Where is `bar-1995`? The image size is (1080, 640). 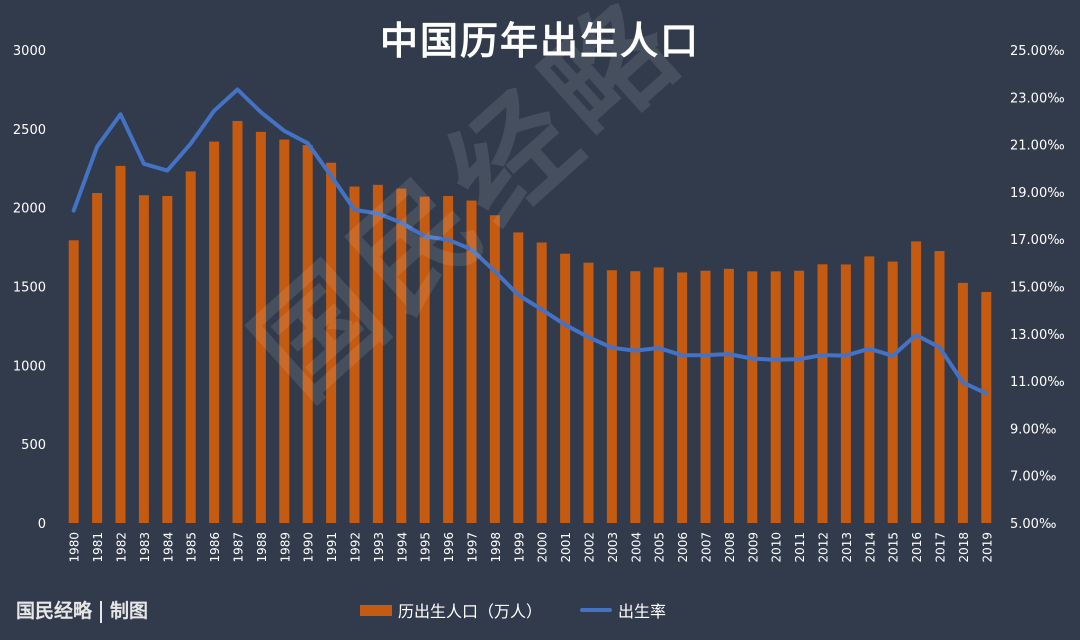 bar-1995 is located at coordinates (424, 359).